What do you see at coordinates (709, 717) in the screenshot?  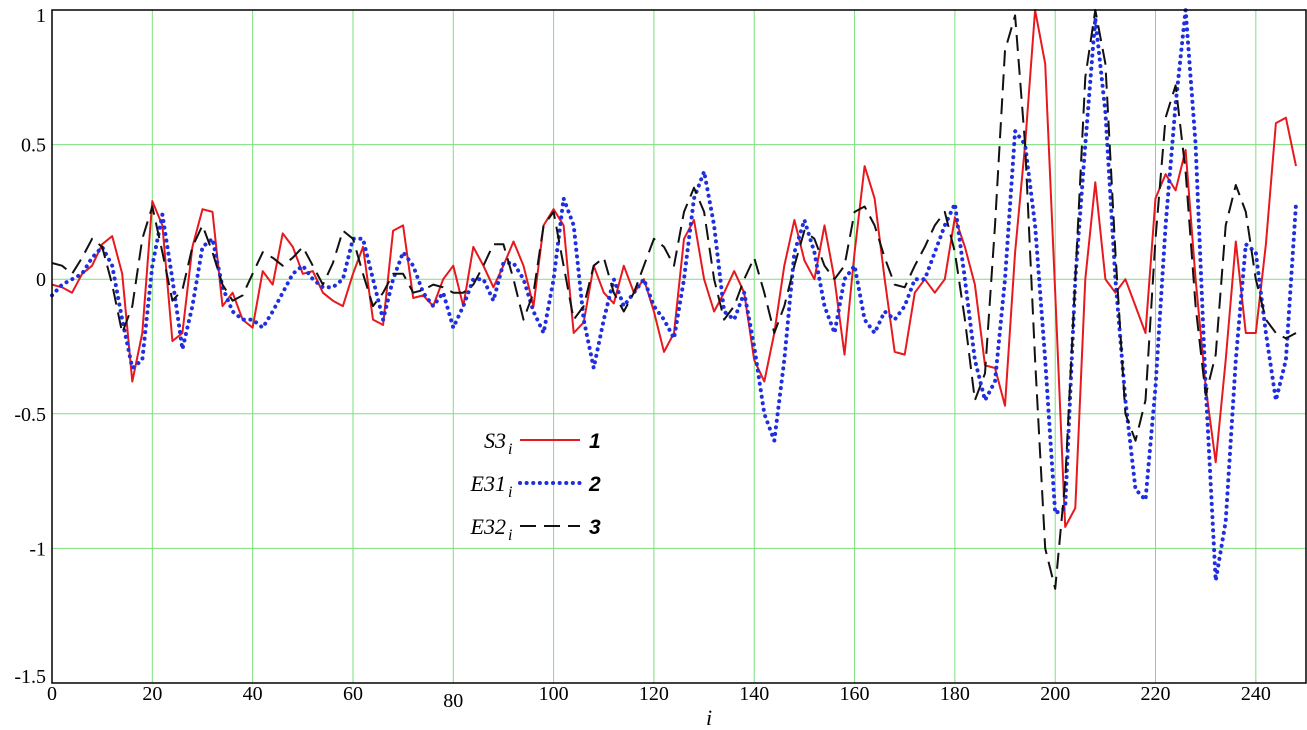 I see `x-axis-label: i` at bounding box center [709, 717].